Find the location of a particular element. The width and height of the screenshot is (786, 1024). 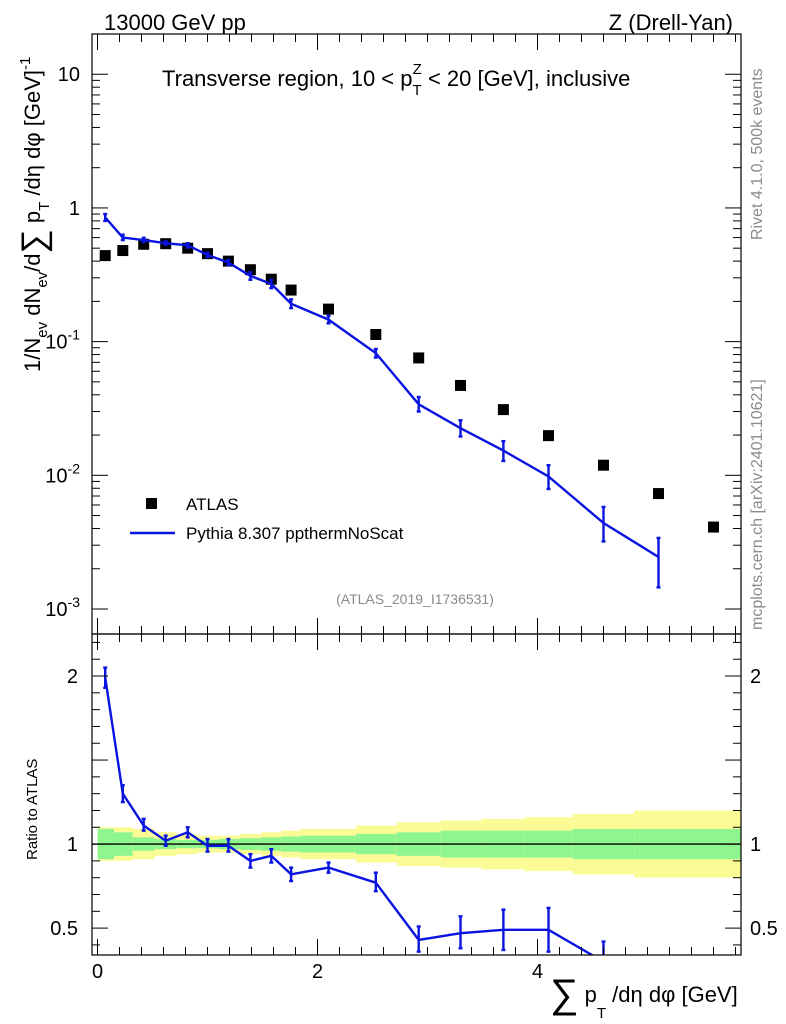

header-left-label: 13000 GeV pp is located at coordinates (175, 22).